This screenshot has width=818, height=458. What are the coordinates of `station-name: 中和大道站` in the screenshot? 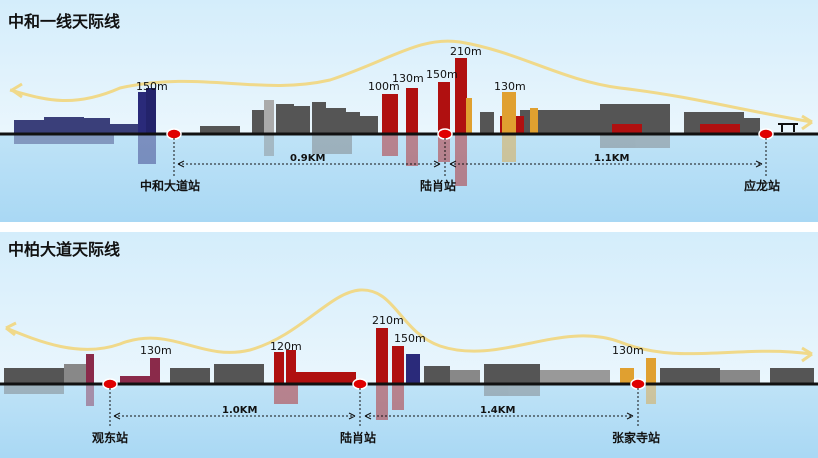 It's located at (170, 185).